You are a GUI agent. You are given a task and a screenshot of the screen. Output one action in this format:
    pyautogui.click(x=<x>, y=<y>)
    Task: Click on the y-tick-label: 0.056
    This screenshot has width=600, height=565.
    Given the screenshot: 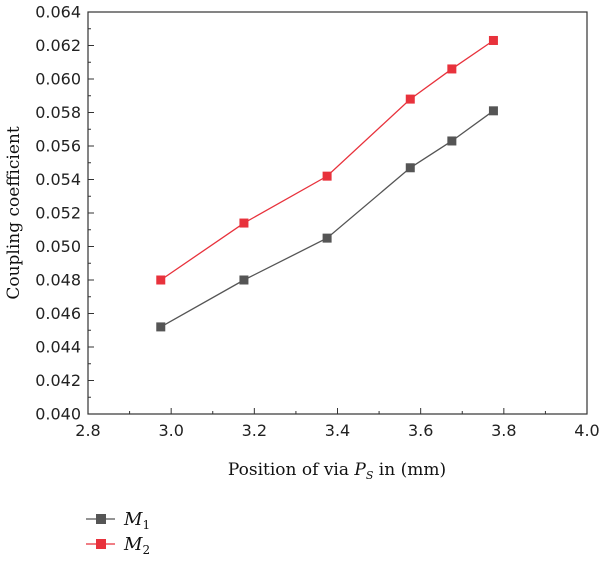 What is the action you would take?
    pyautogui.click(x=58, y=146)
    